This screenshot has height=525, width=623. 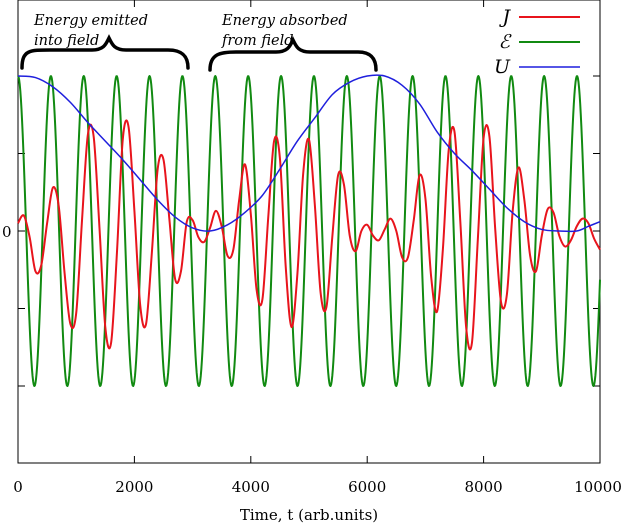 I want to click on legend-entry-j: J, so click(x=539, y=17).